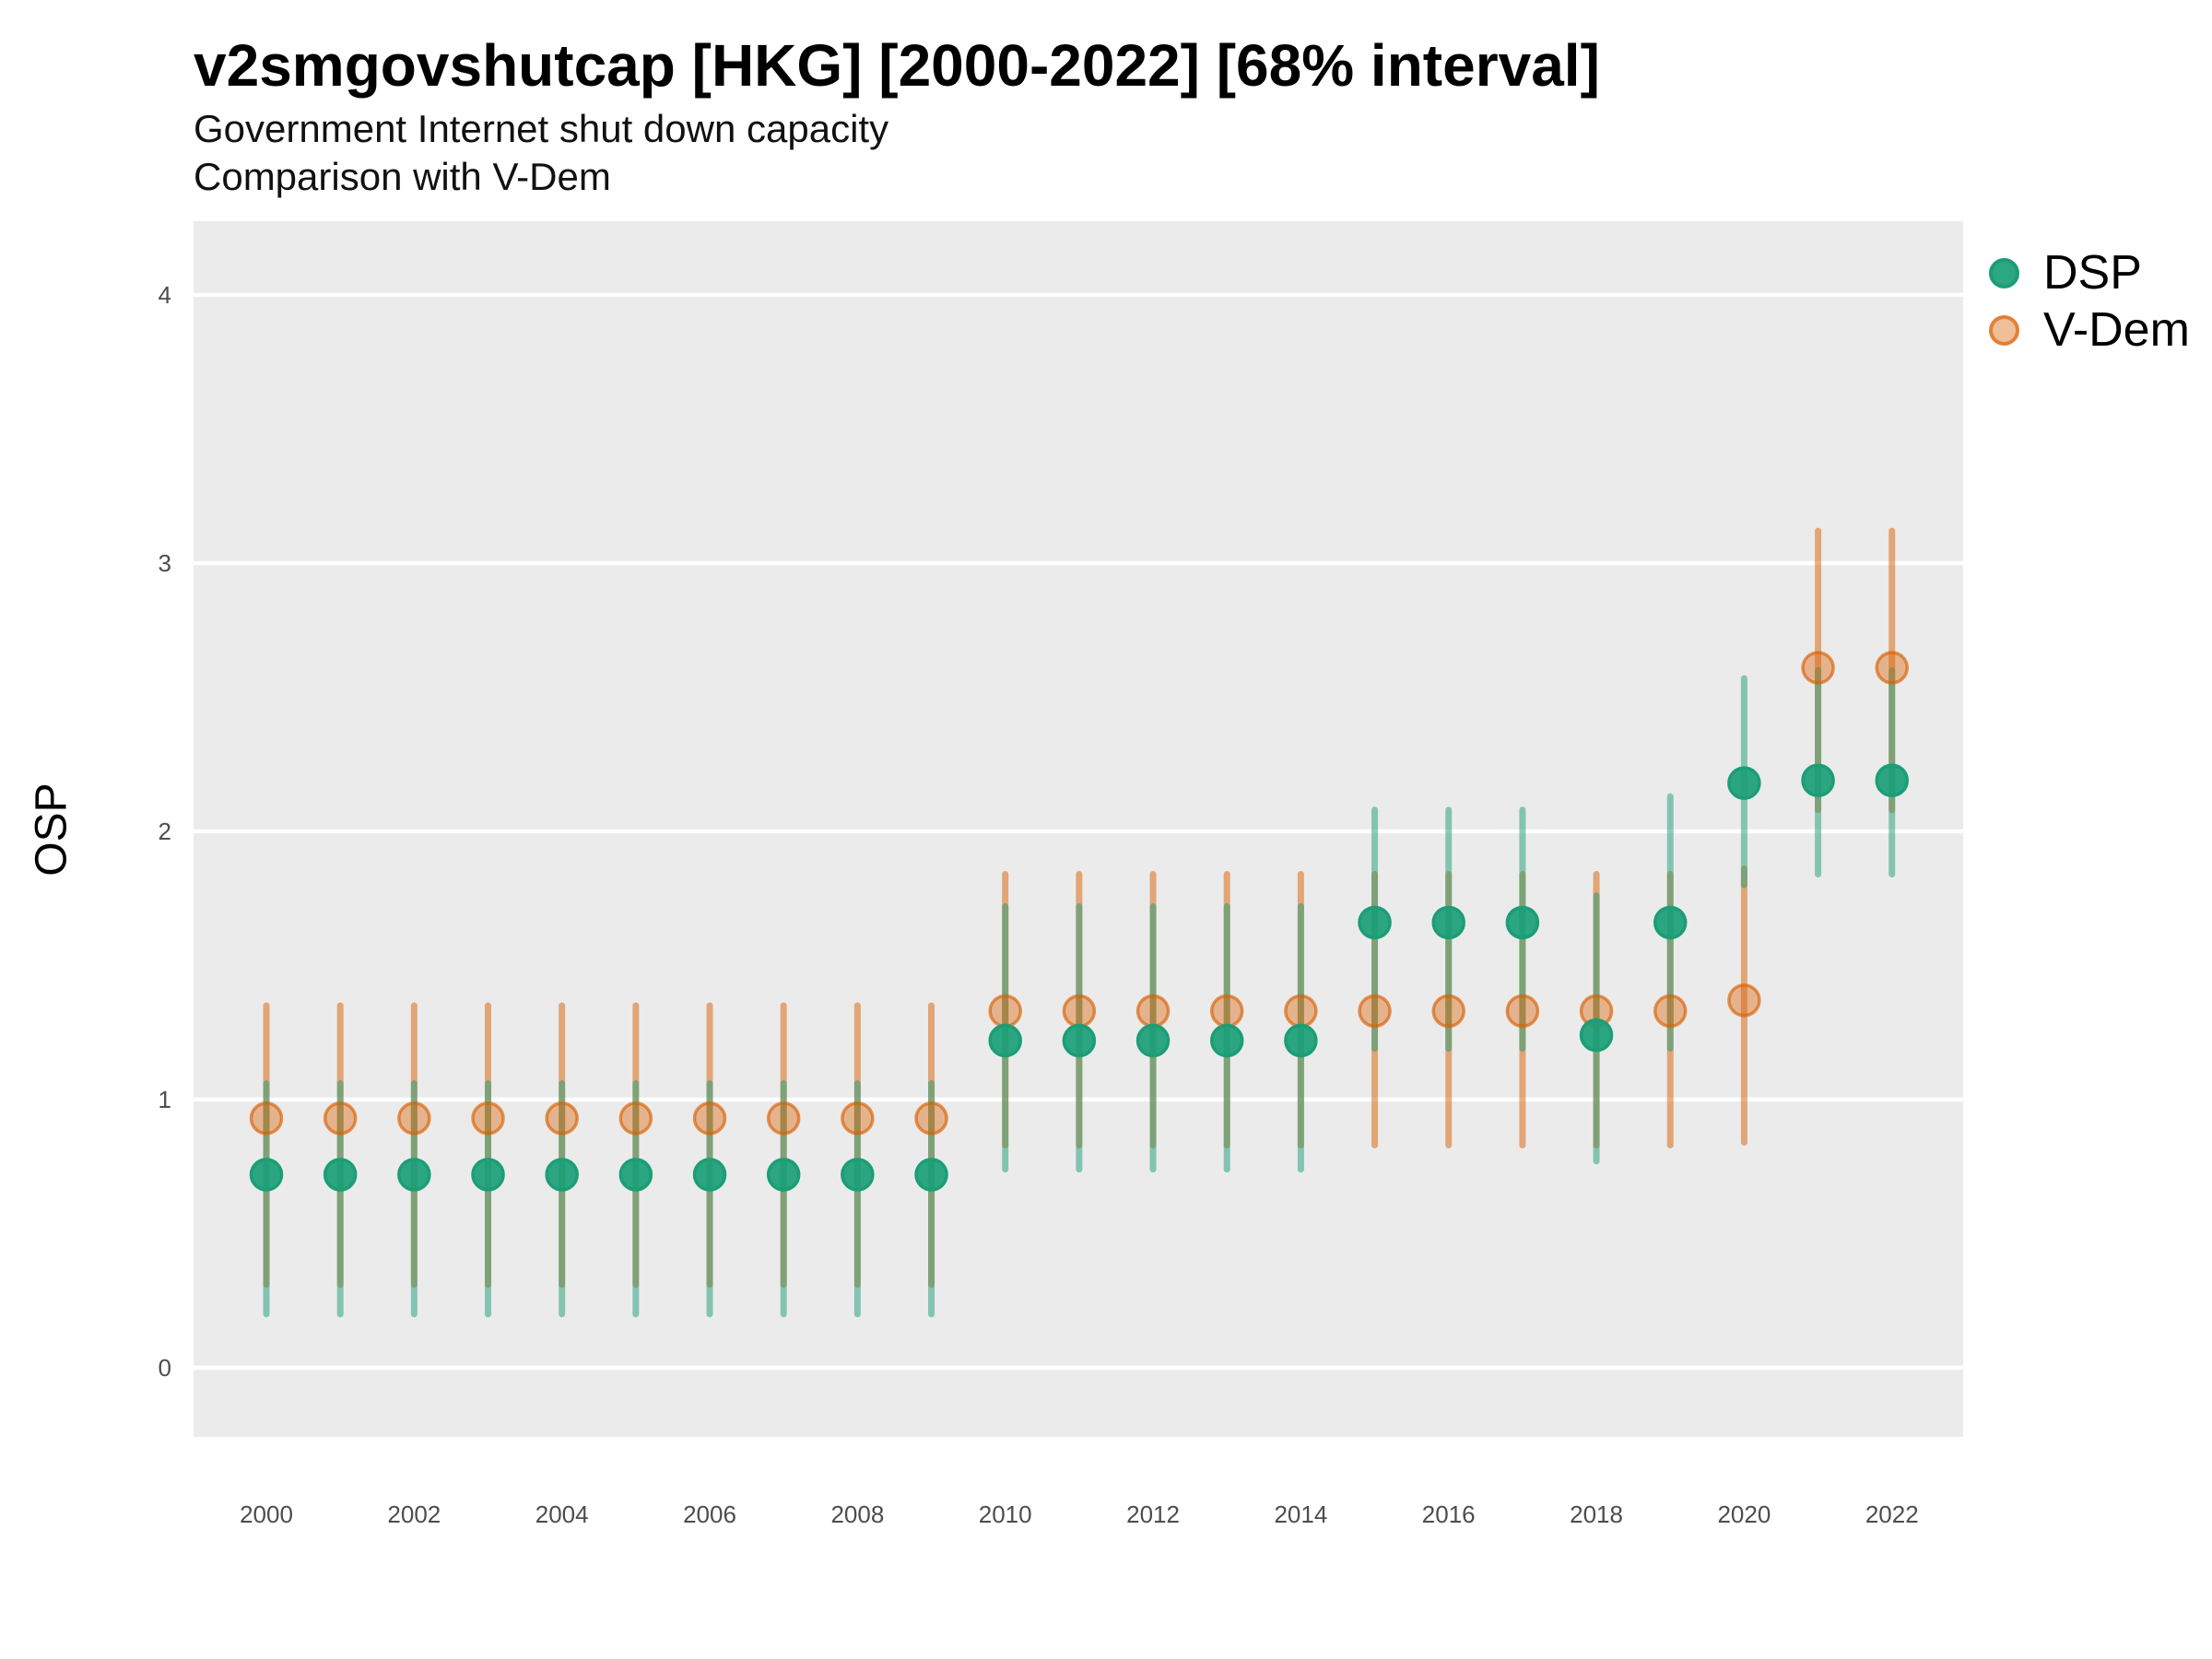 The width and height of the screenshot is (2212, 1659). I want to click on y-tick-label: 2, so click(165, 831).